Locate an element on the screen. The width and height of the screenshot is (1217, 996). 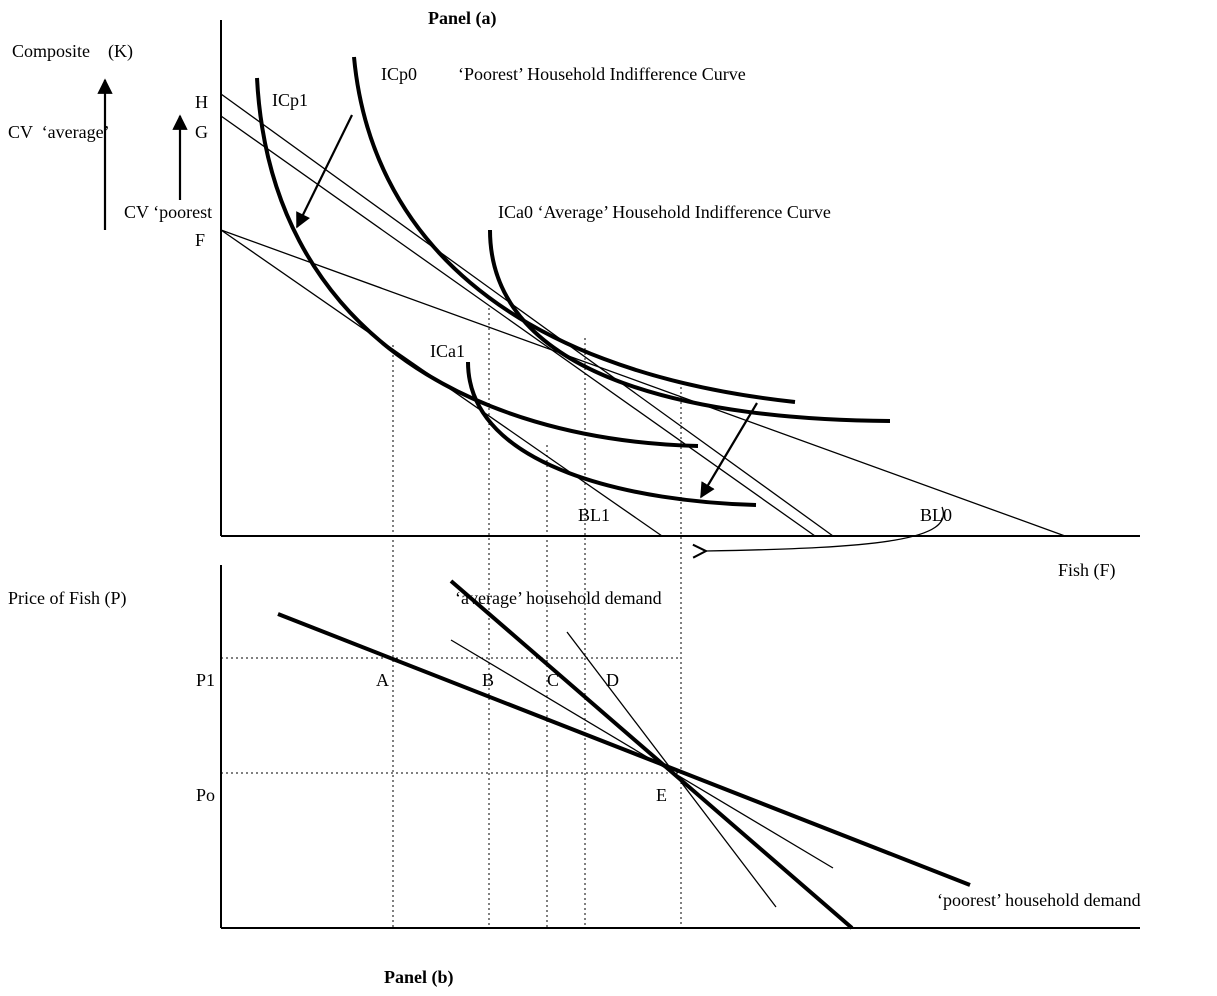
demand-line-d is located at coordinates (671, 769).